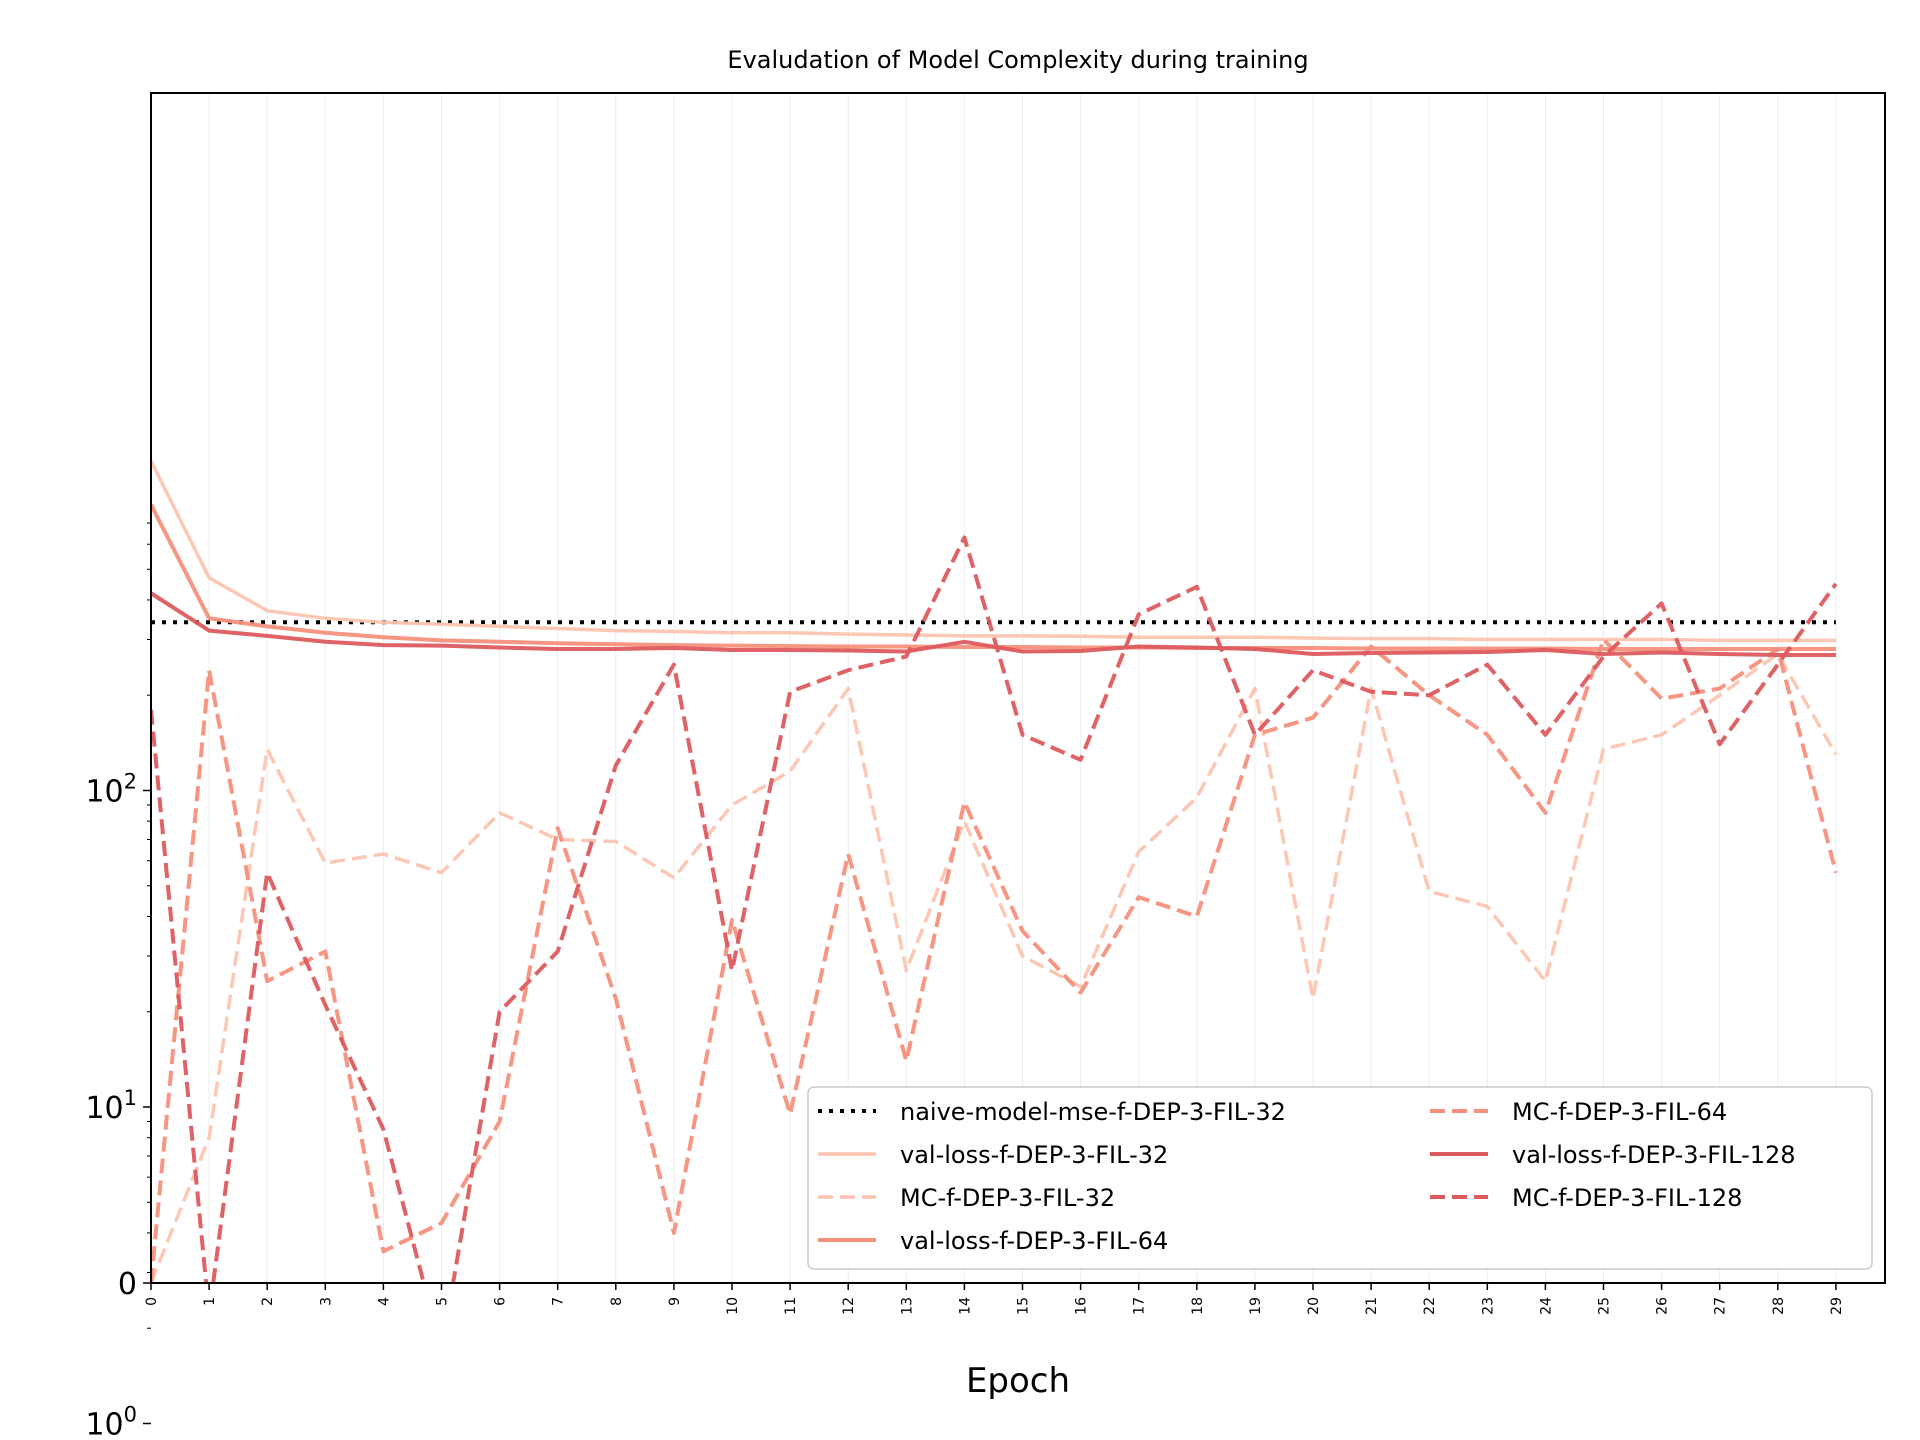 The width and height of the screenshot is (1920, 1440). What do you see at coordinates (1779, 1306) in the screenshot?
I see `x-tick-label: 28` at bounding box center [1779, 1306].